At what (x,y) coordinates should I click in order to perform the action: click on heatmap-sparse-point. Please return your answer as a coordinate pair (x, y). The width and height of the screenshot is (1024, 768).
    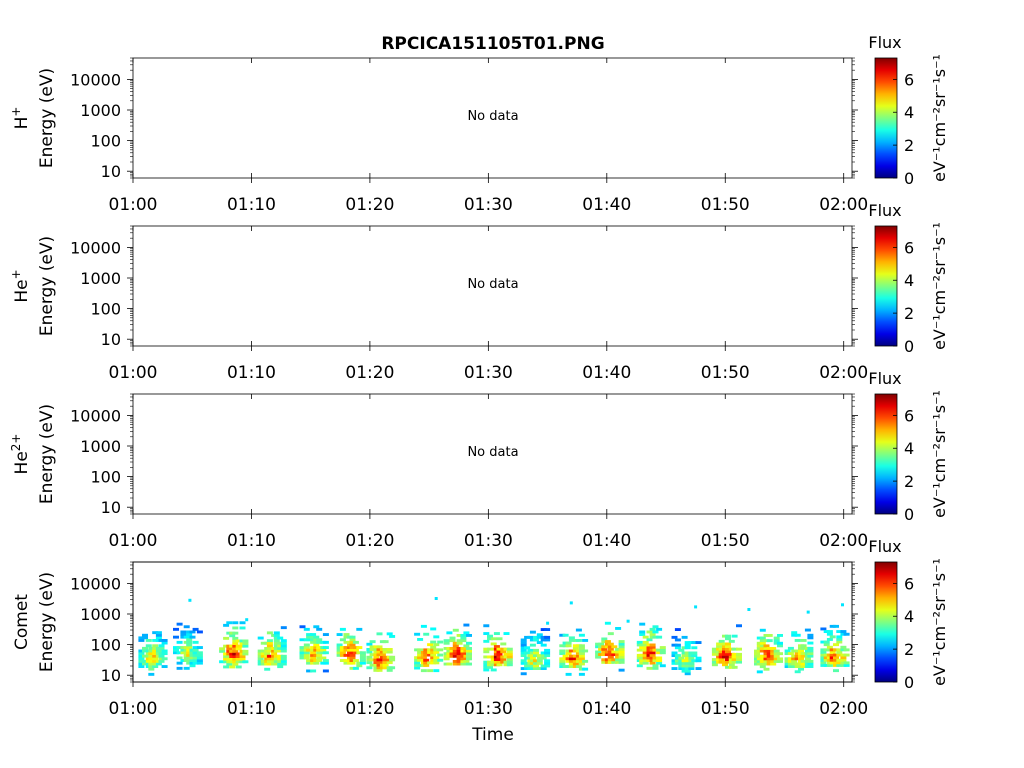
    Looking at the image, I should click on (190, 600).